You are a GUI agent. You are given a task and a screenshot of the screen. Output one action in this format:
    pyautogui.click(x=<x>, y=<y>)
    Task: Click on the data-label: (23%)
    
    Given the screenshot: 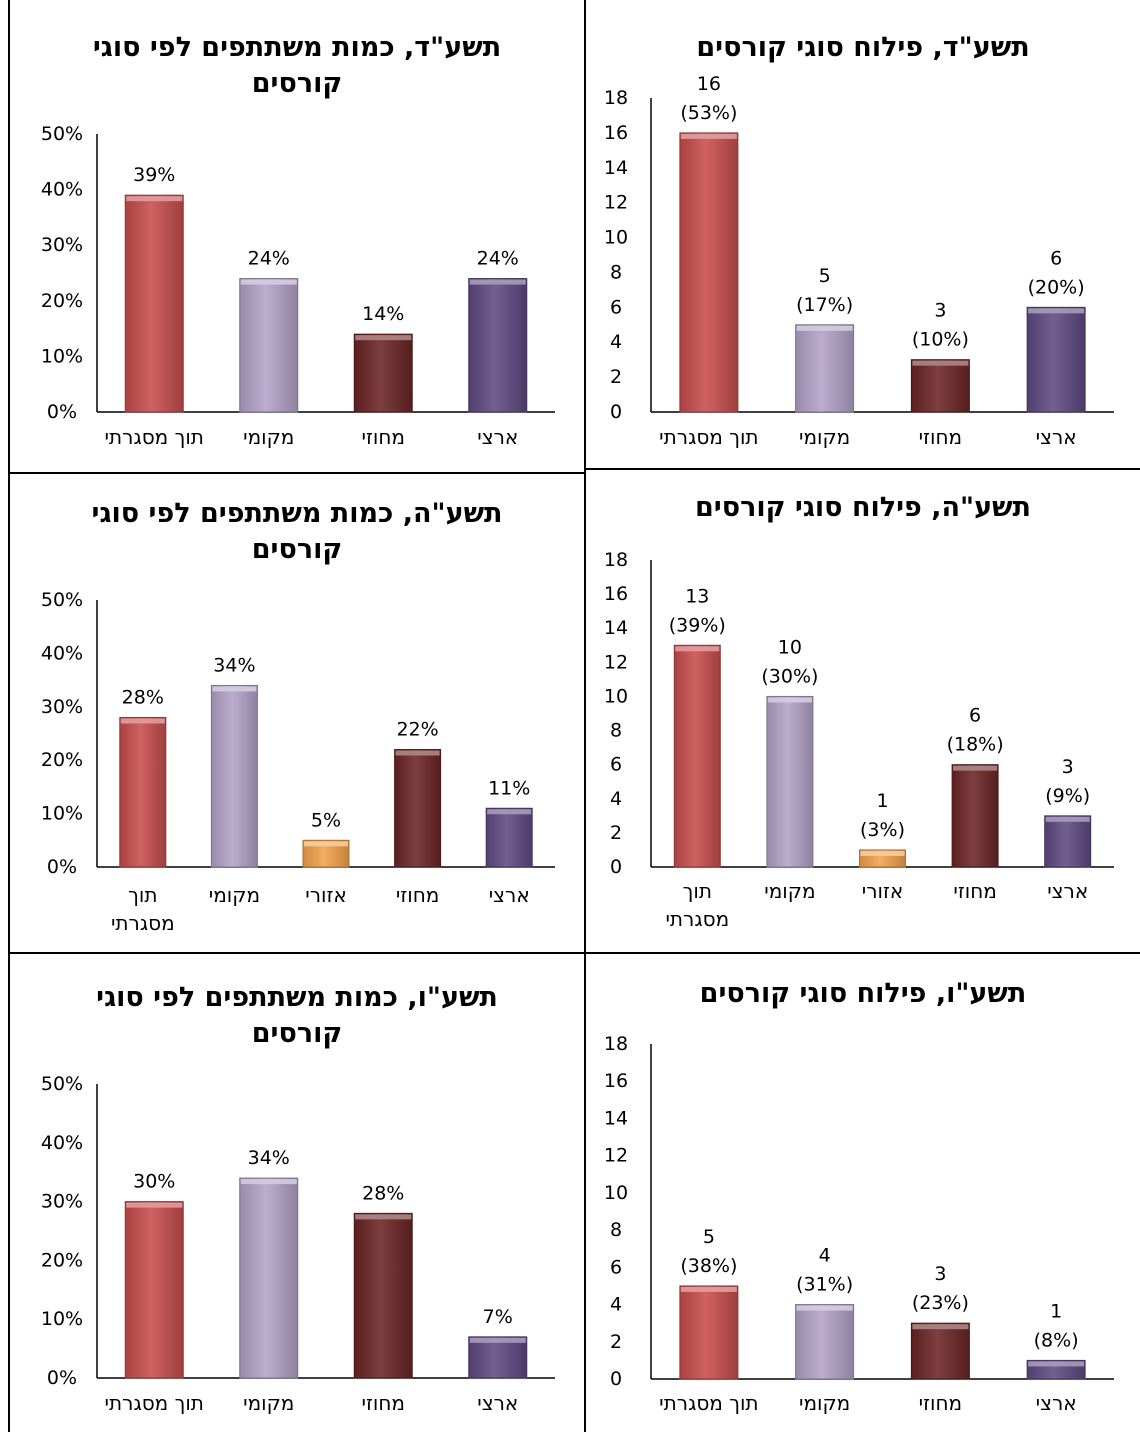 What is the action you would take?
    pyautogui.click(x=940, y=1303)
    